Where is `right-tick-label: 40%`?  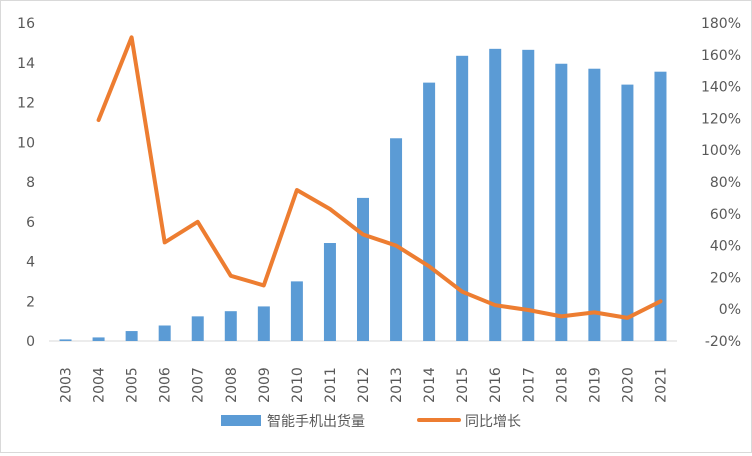 right-tick-label: 40% is located at coordinates (725, 247).